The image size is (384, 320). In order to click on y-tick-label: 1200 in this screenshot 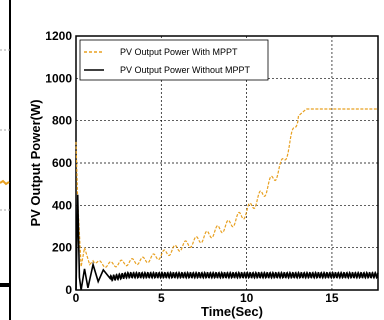, I will do `click(58, 36)`.